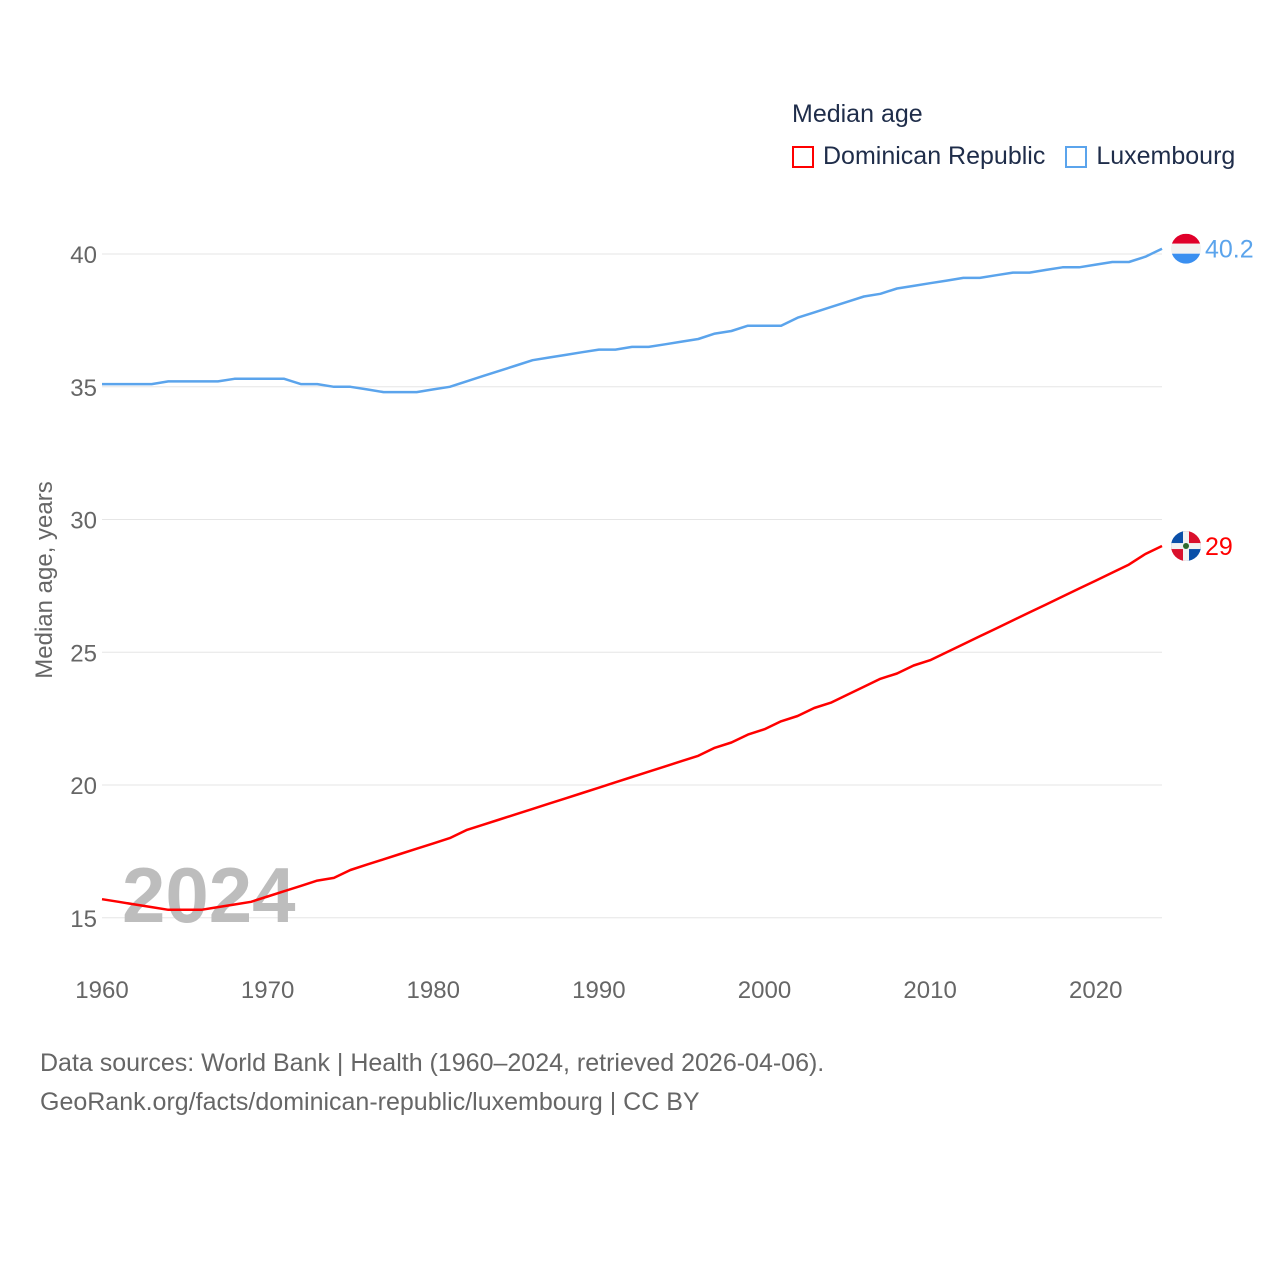 The width and height of the screenshot is (1280, 1280). I want to click on y-tick-label: 40, so click(83, 255).